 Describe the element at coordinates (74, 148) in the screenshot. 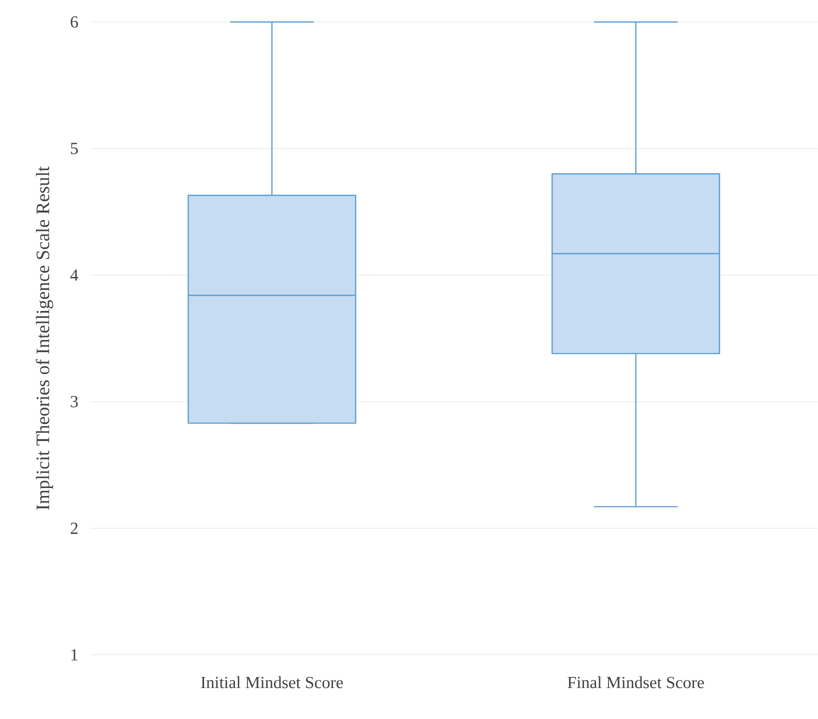

I see `y-tick-label: 5` at that location.